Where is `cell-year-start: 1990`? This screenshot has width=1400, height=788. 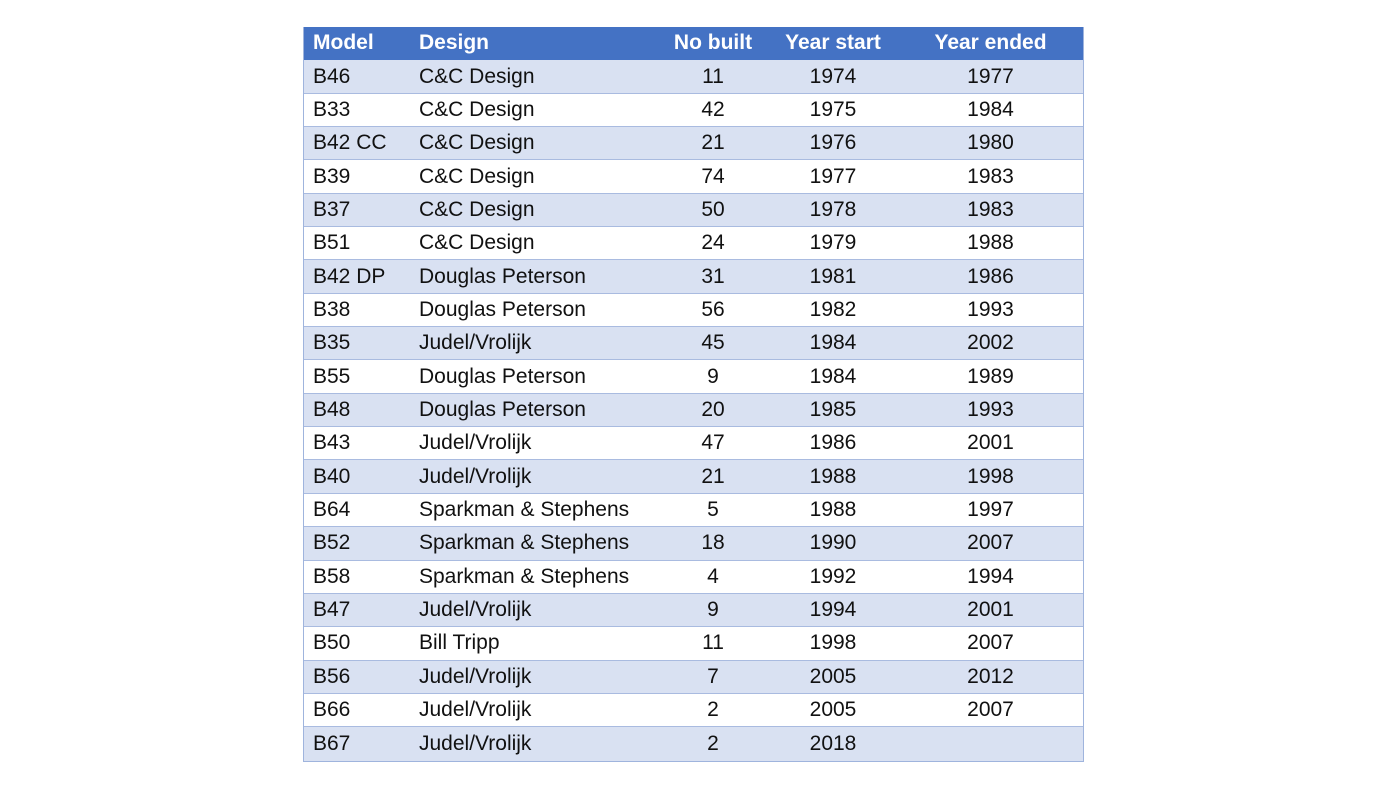
cell-year-start: 1990 is located at coordinates (833, 543).